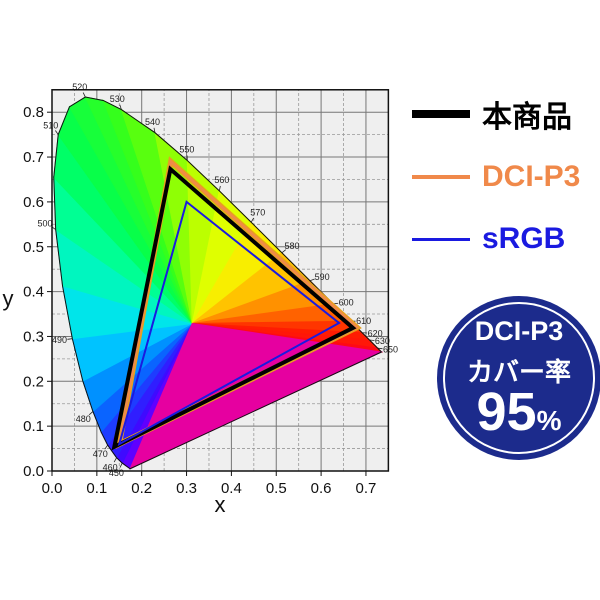 The image size is (600, 600). I want to click on y-tick-label: 0.5, so click(33, 247).